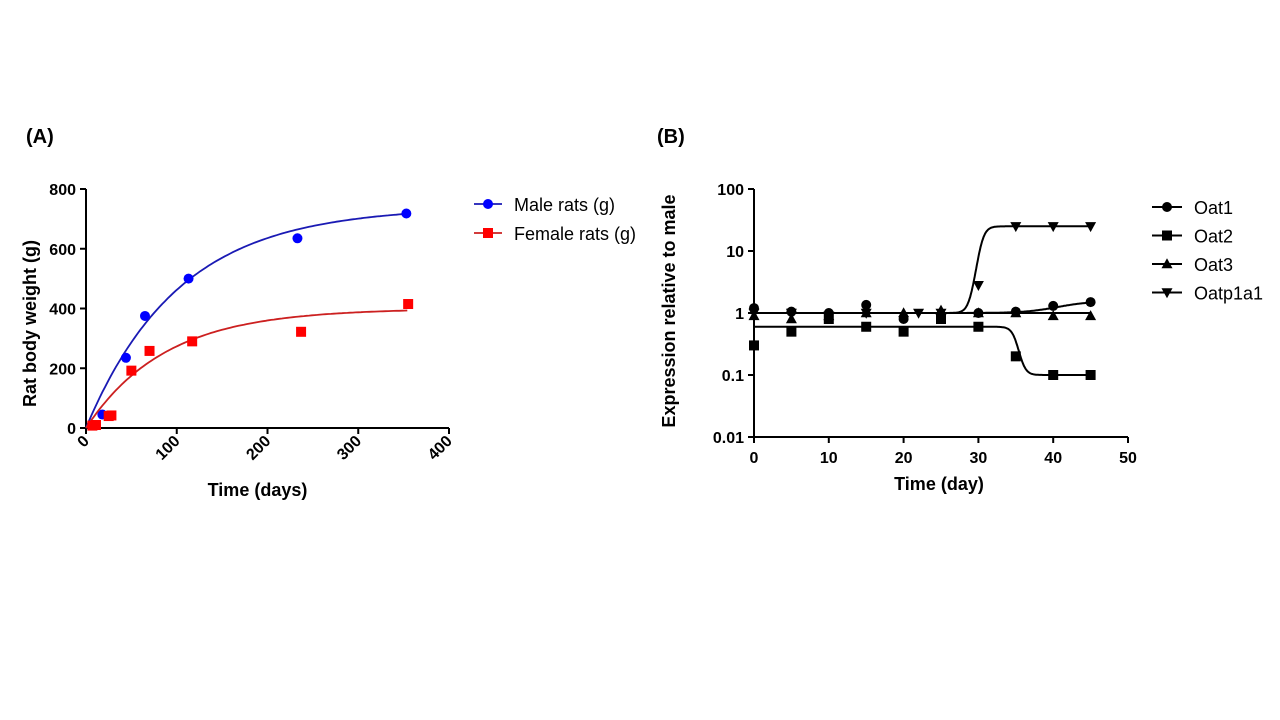  I want to click on x-tick-label: 300, so click(349, 448).